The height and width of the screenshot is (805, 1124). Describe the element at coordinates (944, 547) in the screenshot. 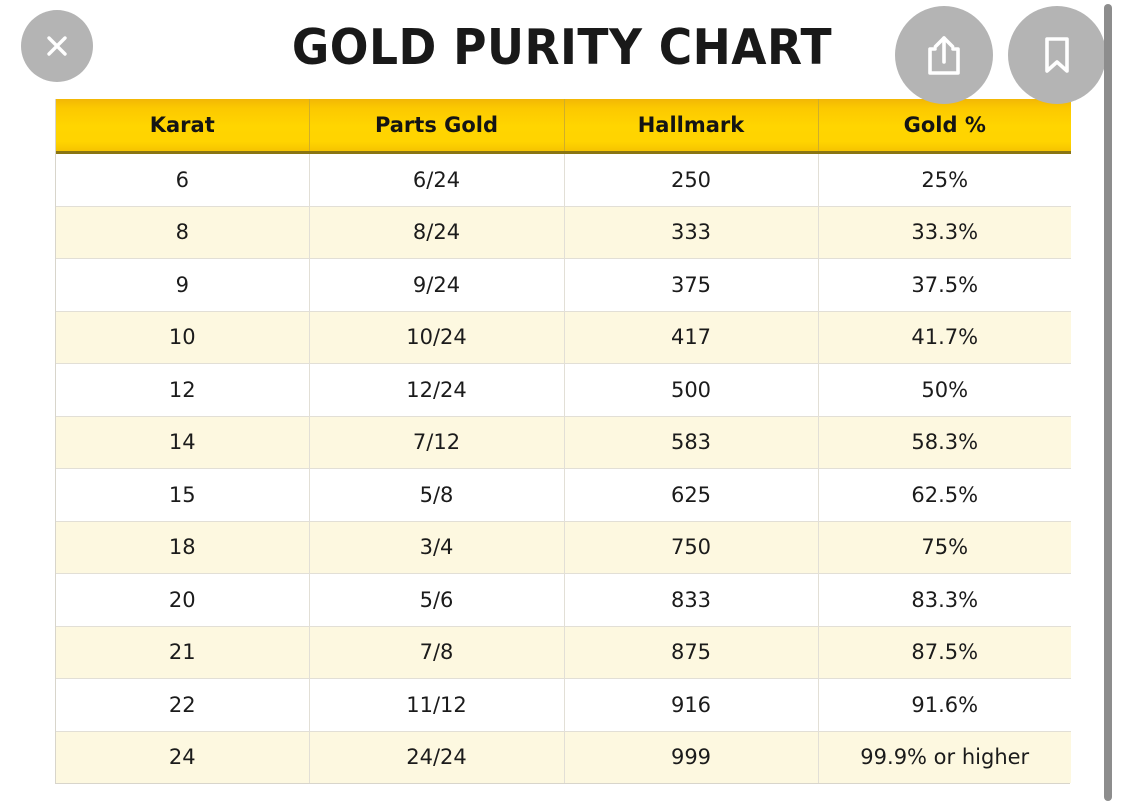

I see `cell-gold-percent: 75%` at that location.